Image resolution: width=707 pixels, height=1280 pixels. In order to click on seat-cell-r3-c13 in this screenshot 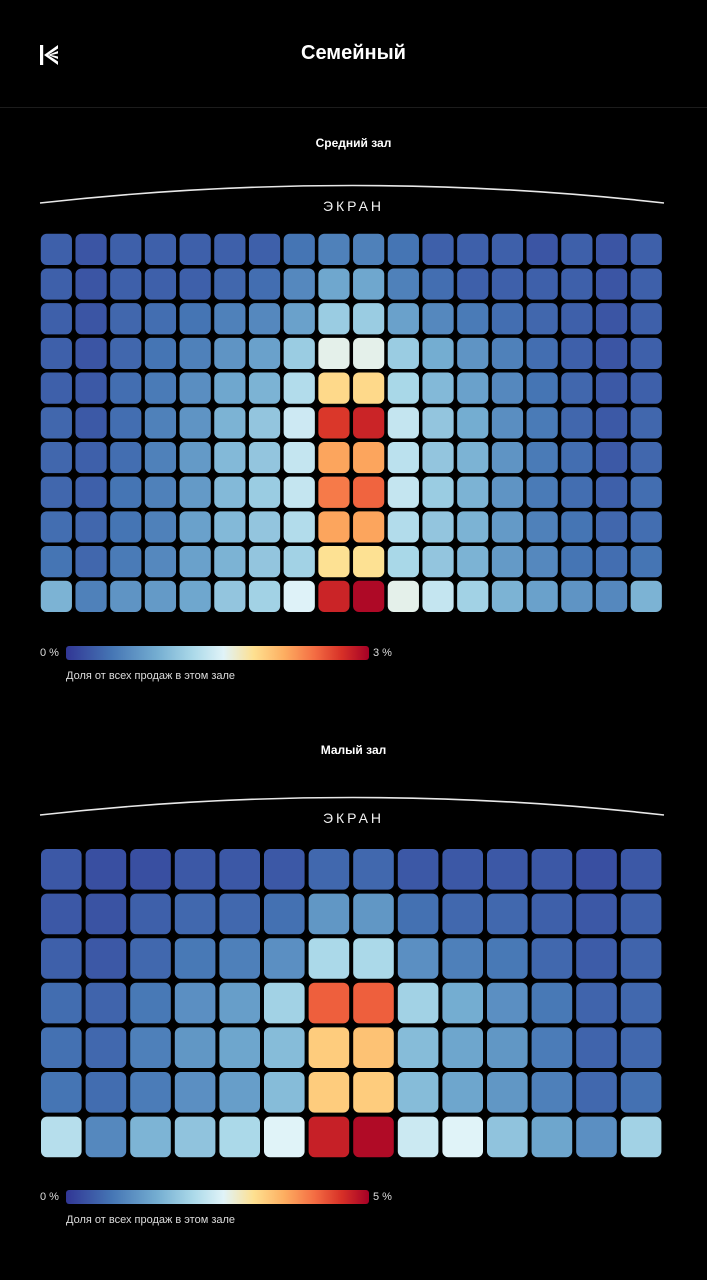, I will do `click(596, 958)`.